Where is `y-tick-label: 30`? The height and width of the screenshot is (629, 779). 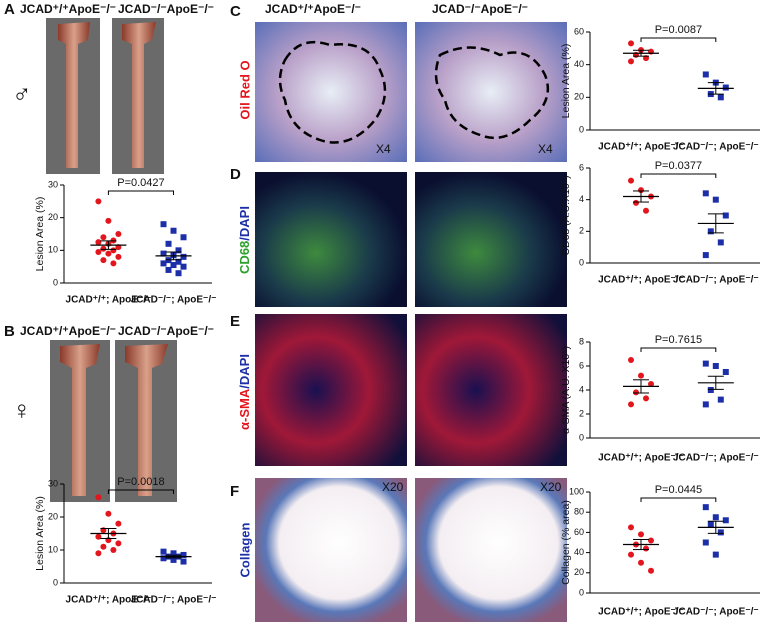 y-tick-label: 30 is located at coordinates (53, 184).